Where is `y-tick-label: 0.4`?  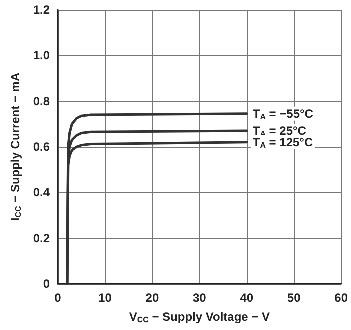
y-tick-label: 0.4 is located at coordinates (41, 193).